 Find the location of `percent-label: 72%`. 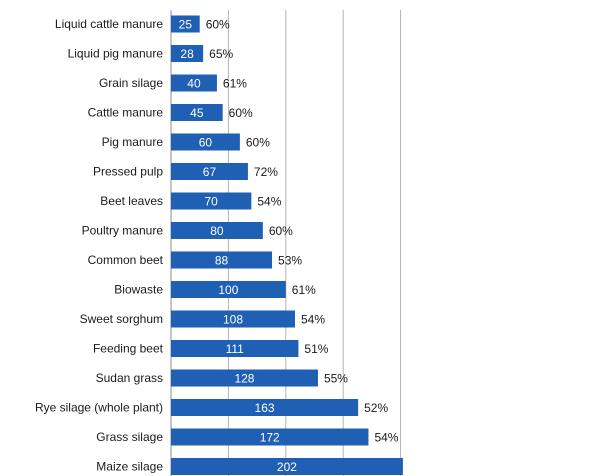

percent-label: 72% is located at coordinates (266, 172).